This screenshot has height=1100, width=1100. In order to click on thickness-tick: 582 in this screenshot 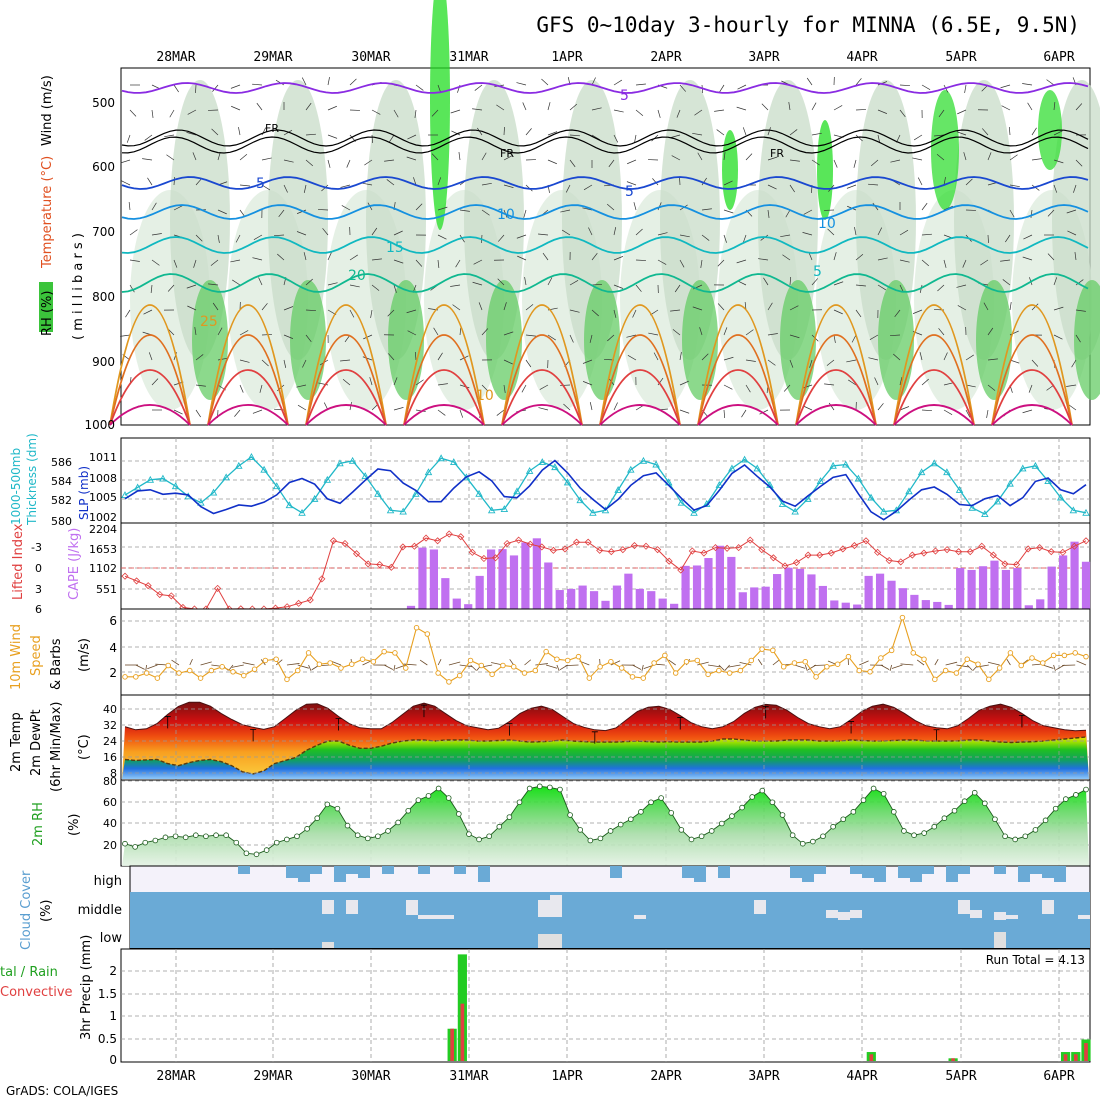, I will do `click(61, 500)`.